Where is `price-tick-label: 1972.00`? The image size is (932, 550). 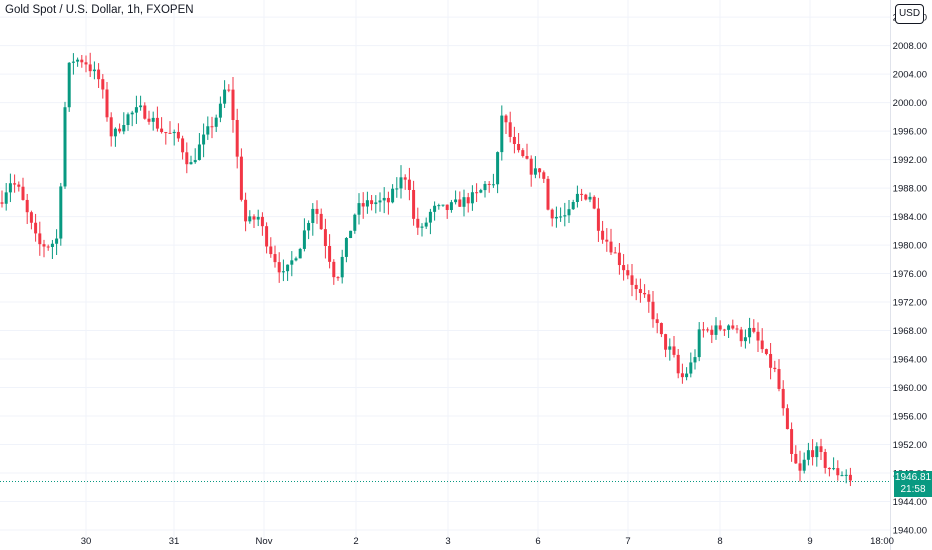 price-tick-label: 1972.00 is located at coordinates (910, 303).